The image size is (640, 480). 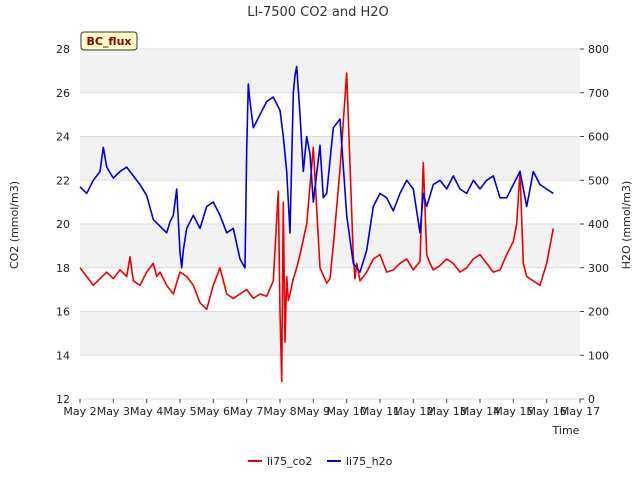 I want to click on x-tick-label: May 11, so click(x=380, y=411).